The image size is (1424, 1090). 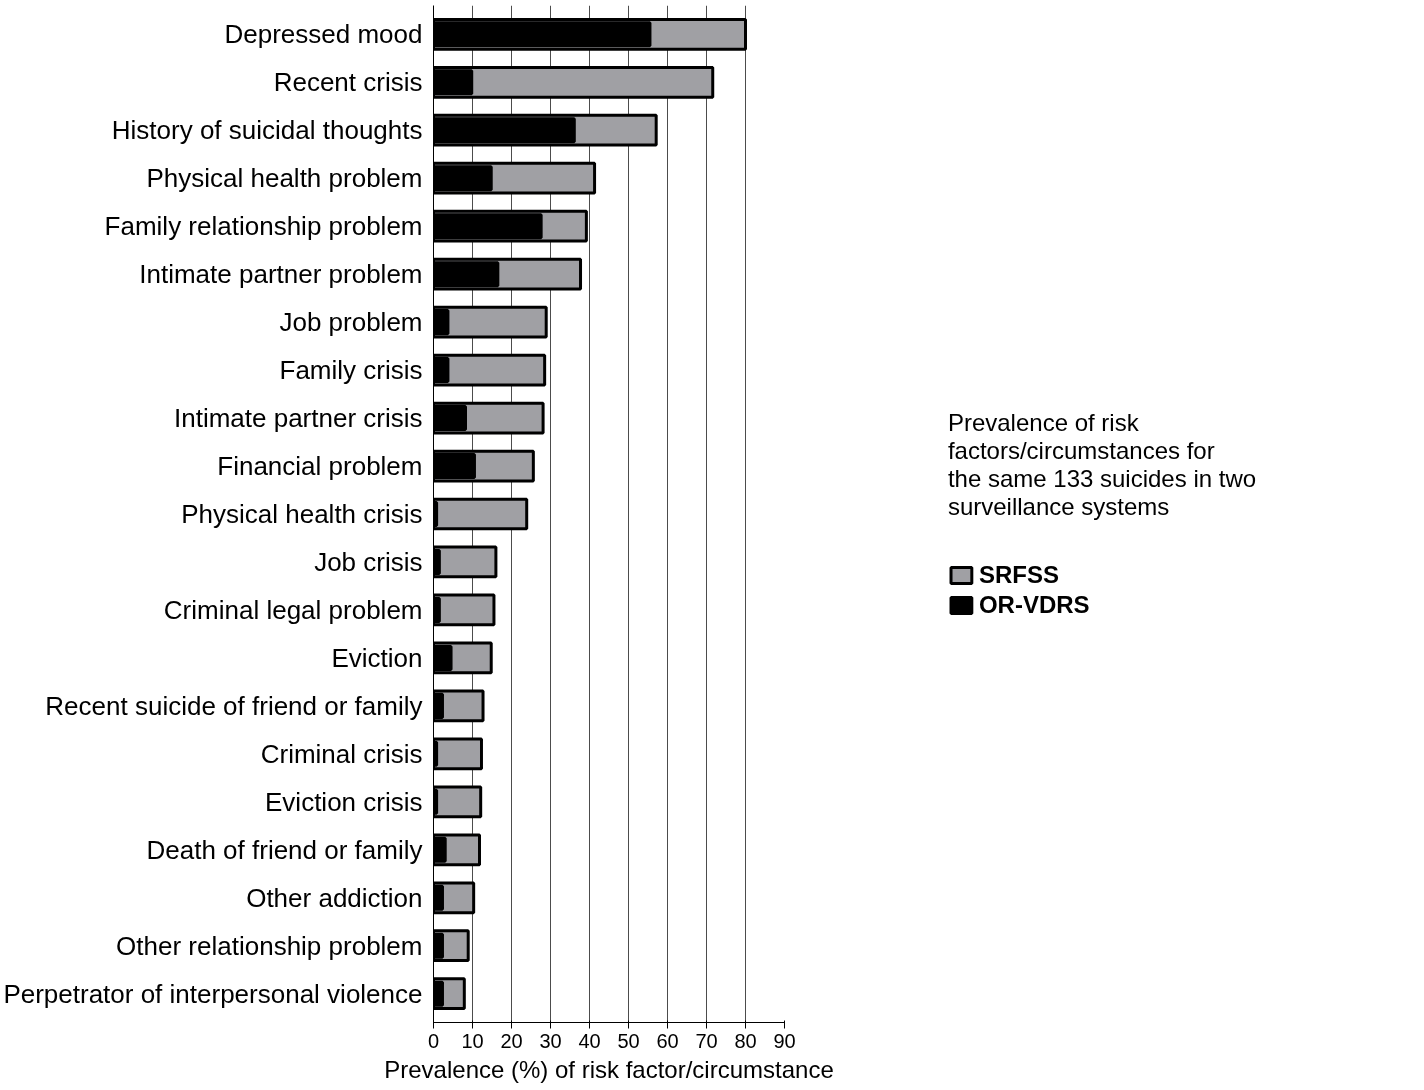 I want to click on x-tick-label: 90, so click(x=784, y=1040).